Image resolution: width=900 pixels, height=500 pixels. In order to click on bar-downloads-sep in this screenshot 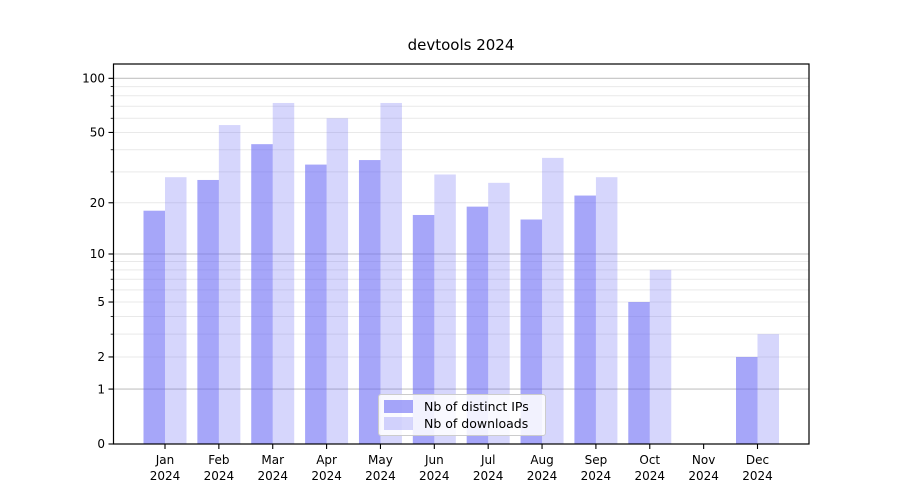, I will do `click(606, 311)`.